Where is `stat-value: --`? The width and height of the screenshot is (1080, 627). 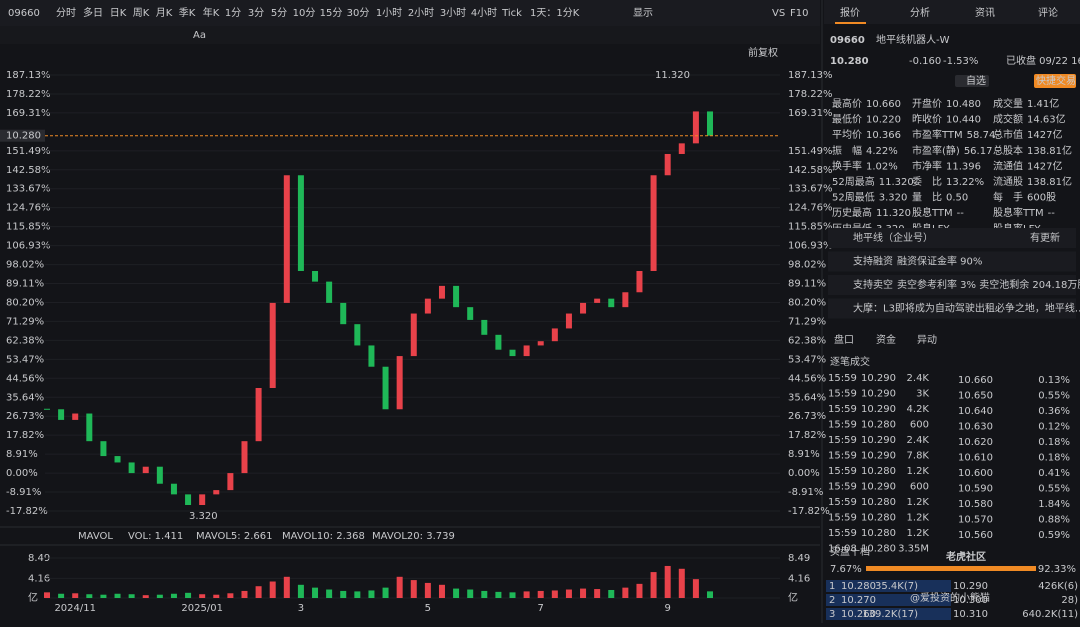 stat-value: -- is located at coordinates (1052, 213).